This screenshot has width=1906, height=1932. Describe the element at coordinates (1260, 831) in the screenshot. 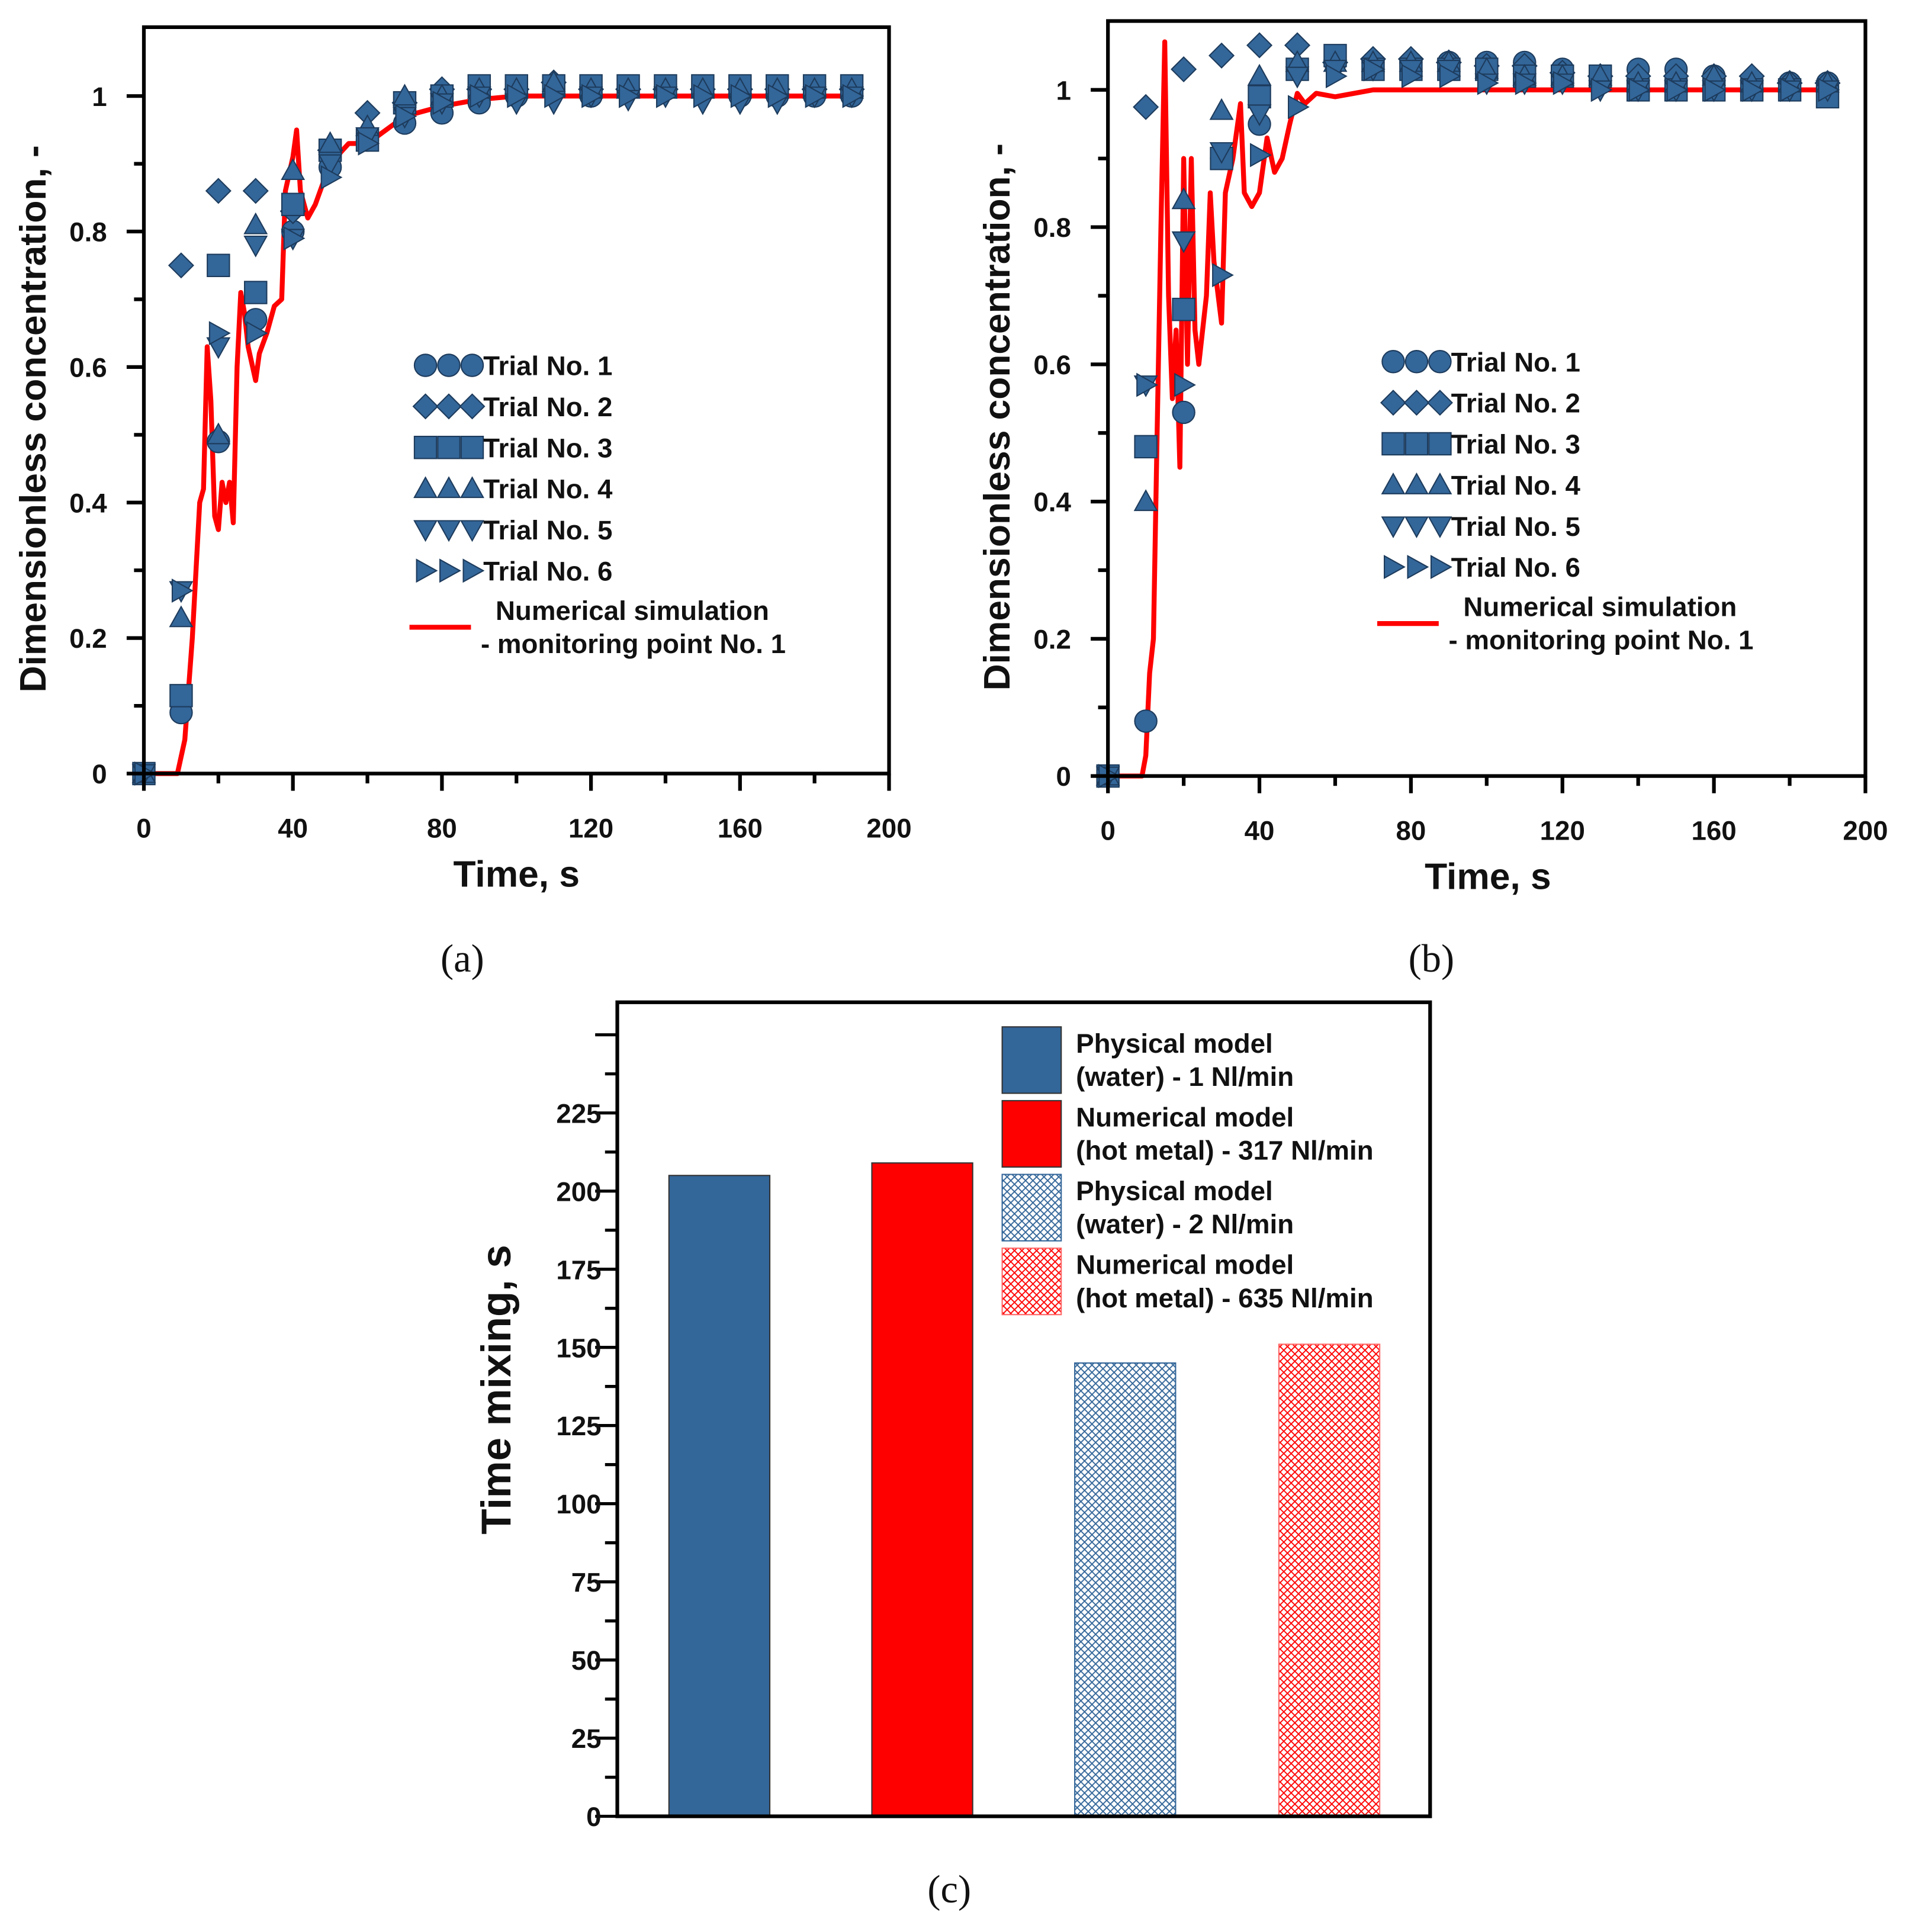

I see `x-tick-label: 40` at that location.